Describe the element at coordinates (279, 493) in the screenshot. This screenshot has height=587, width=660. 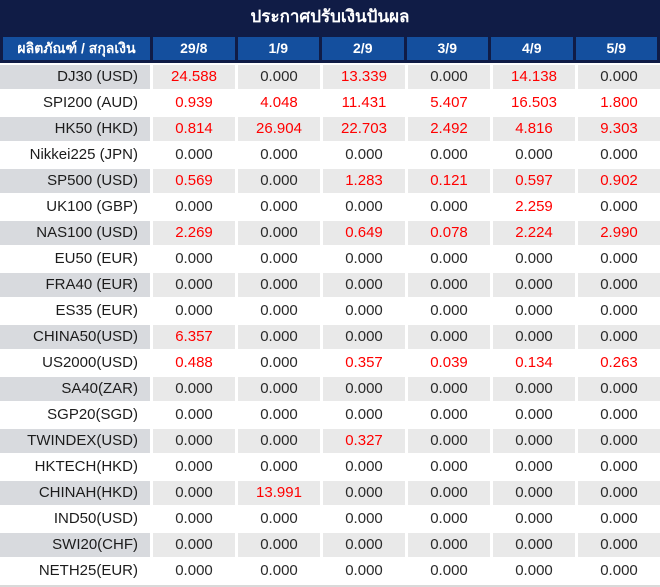
I see `dividend-value: 13.991` at that location.